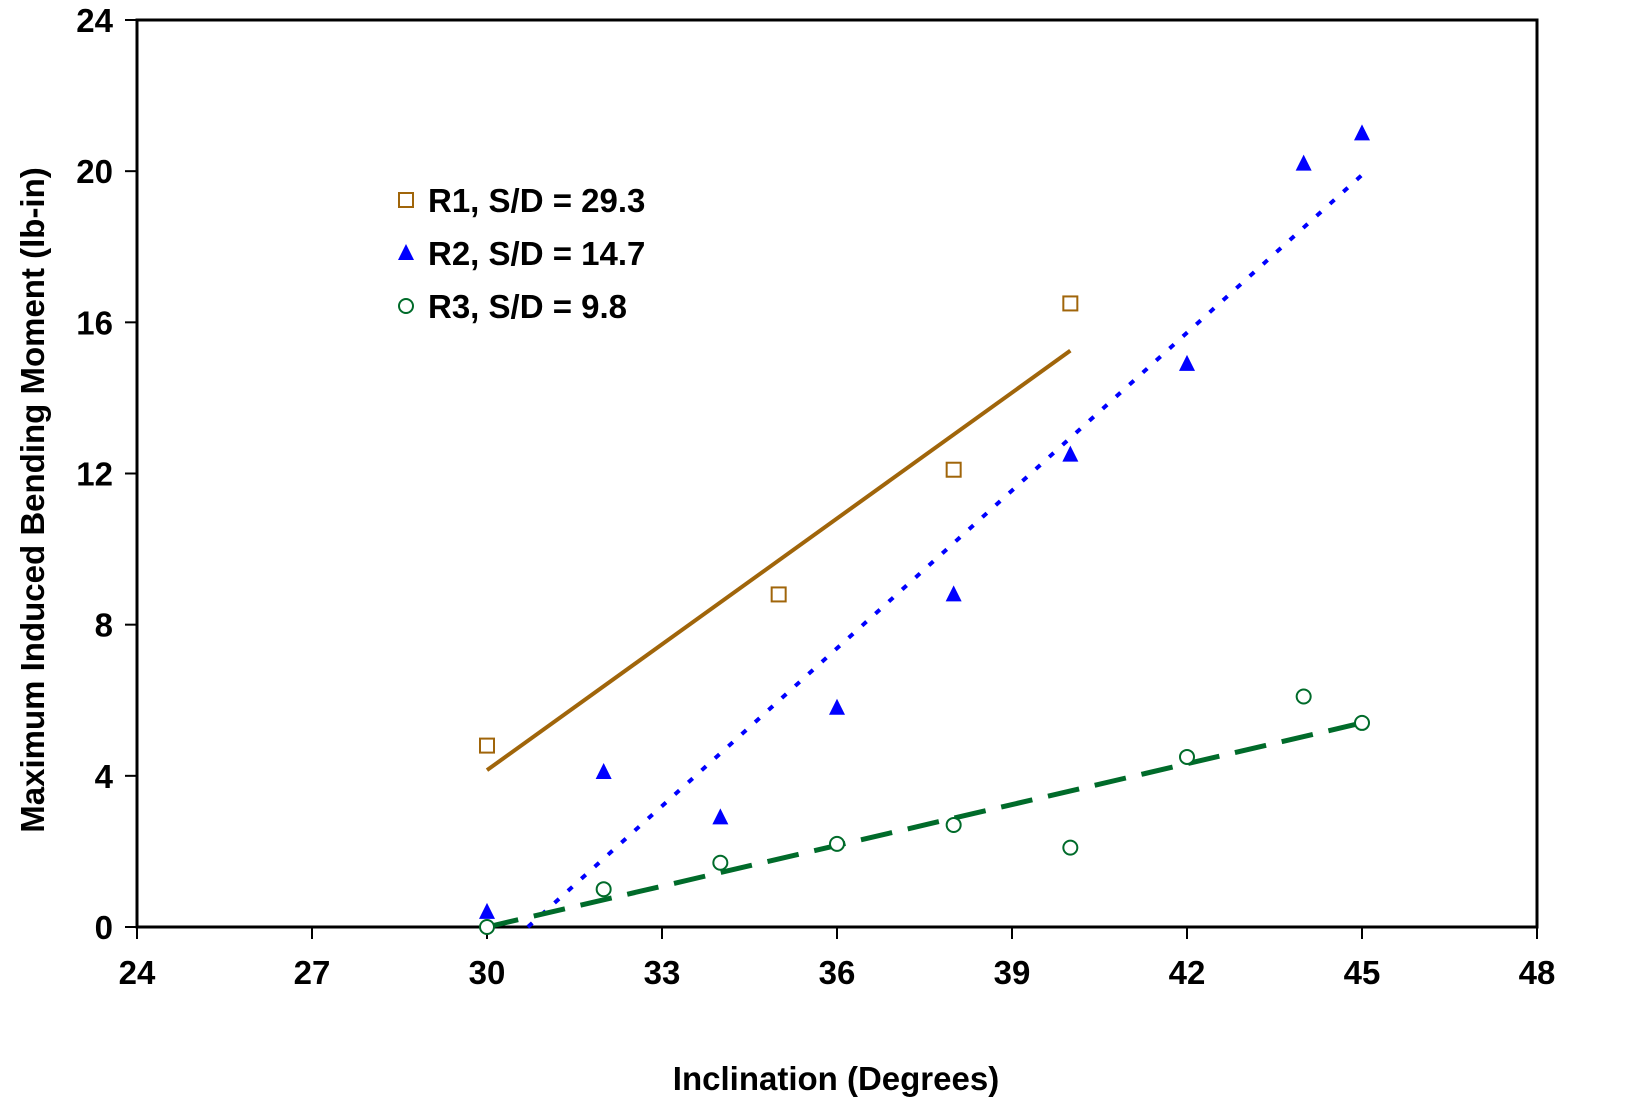  I want to click on y-axis-title: Maximum Induced Bending Moment (lb-in), so click(32, 499).